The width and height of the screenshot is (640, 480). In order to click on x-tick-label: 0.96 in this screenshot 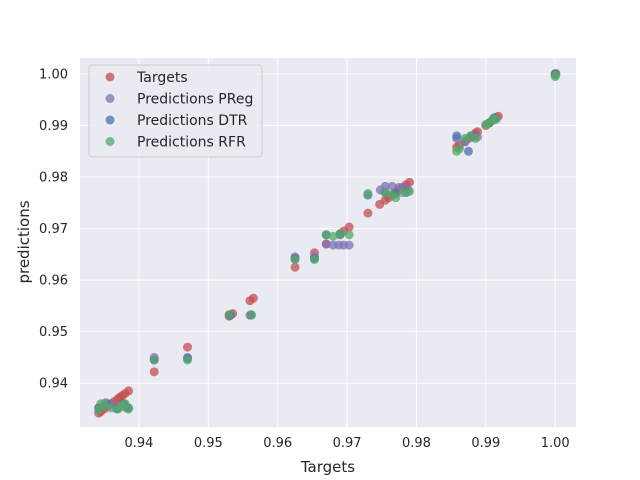, I will do `click(277, 443)`.